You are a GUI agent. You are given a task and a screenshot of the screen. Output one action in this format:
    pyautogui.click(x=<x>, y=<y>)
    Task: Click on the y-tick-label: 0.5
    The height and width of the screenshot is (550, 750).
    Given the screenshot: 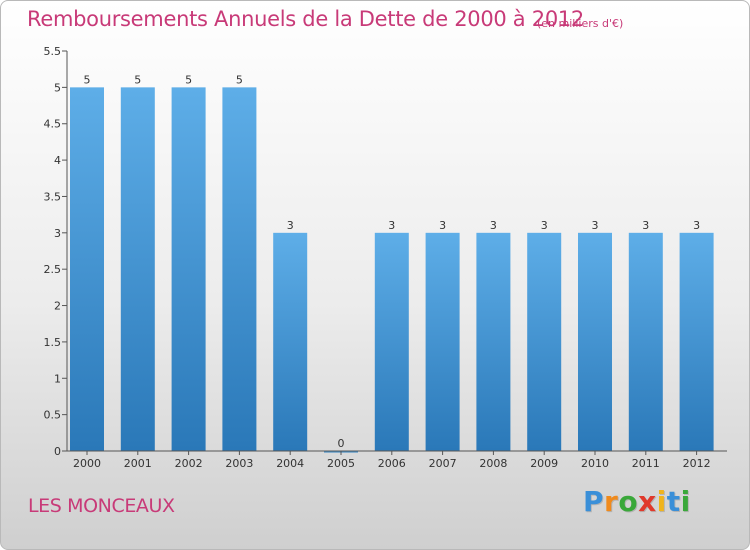 What is the action you would take?
    pyautogui.click(x=53, y=415)
    